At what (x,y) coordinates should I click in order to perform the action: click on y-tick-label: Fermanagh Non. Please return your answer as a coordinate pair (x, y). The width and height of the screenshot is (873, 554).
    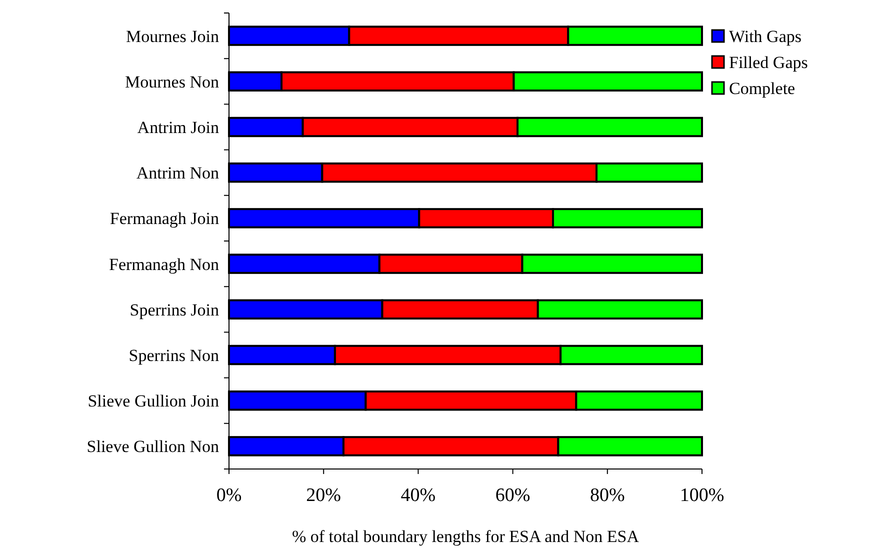
    Looking at the image, I should click on (164, 264).